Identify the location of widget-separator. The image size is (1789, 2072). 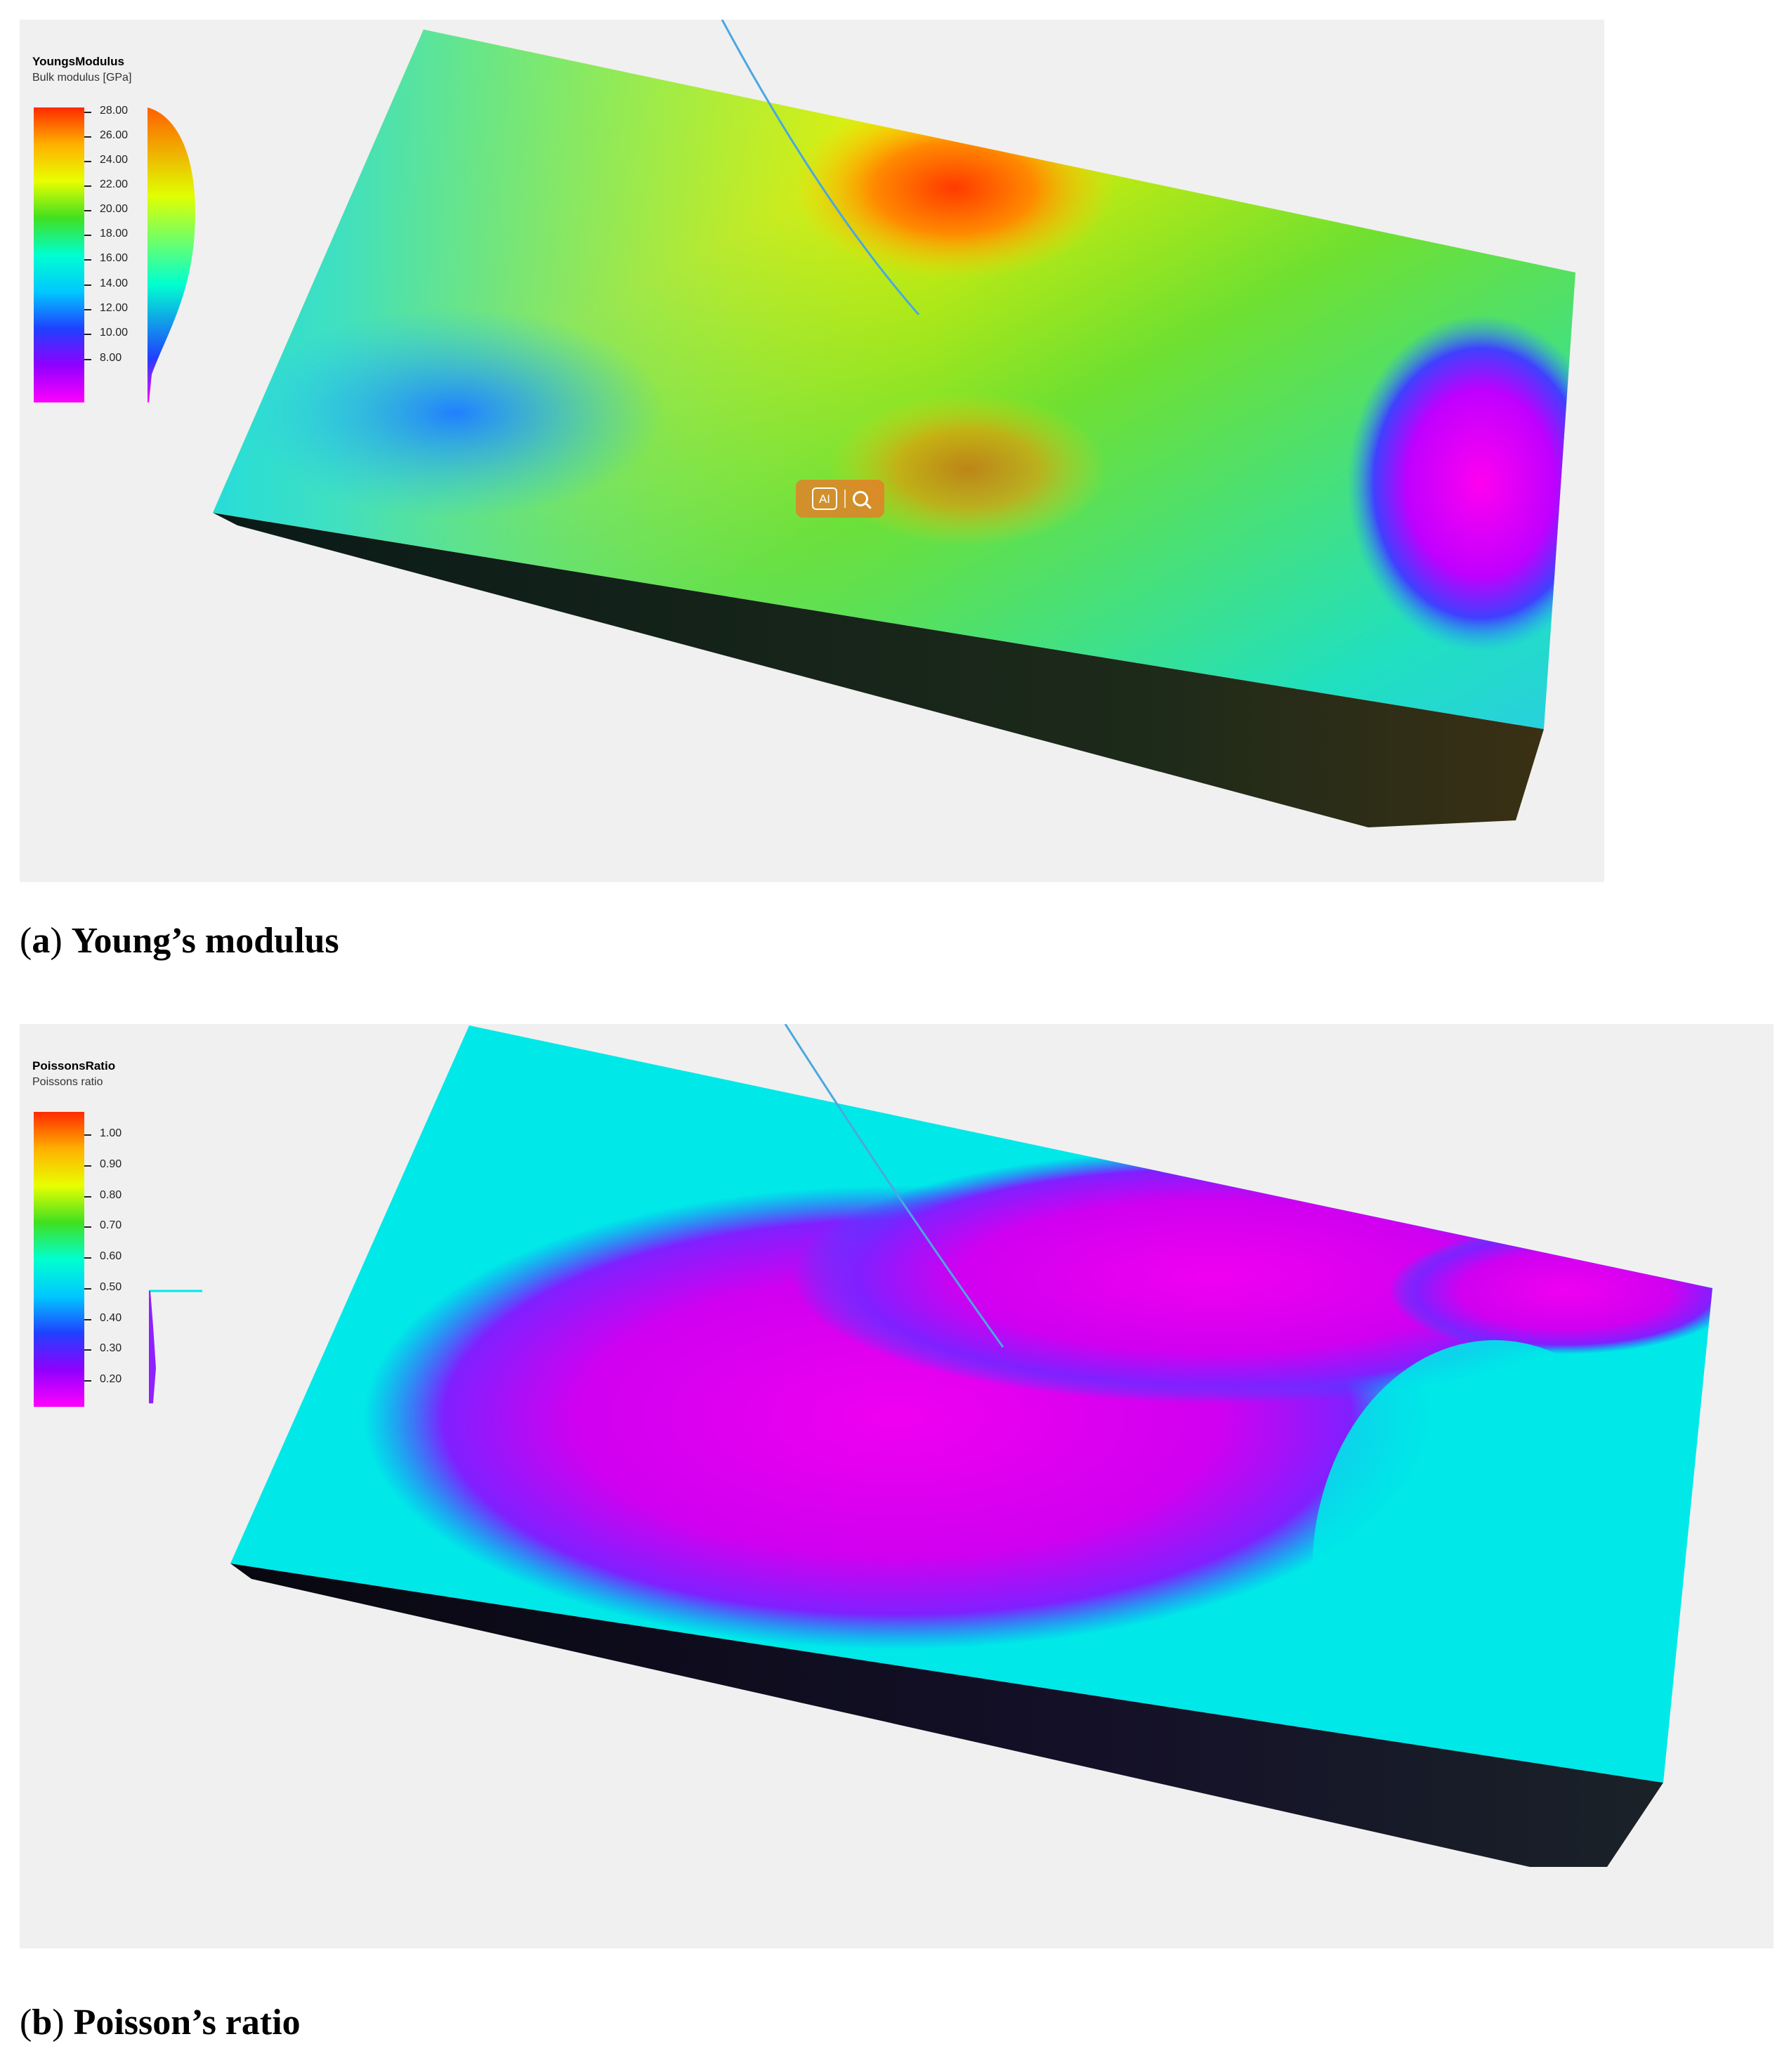
(845, 499).